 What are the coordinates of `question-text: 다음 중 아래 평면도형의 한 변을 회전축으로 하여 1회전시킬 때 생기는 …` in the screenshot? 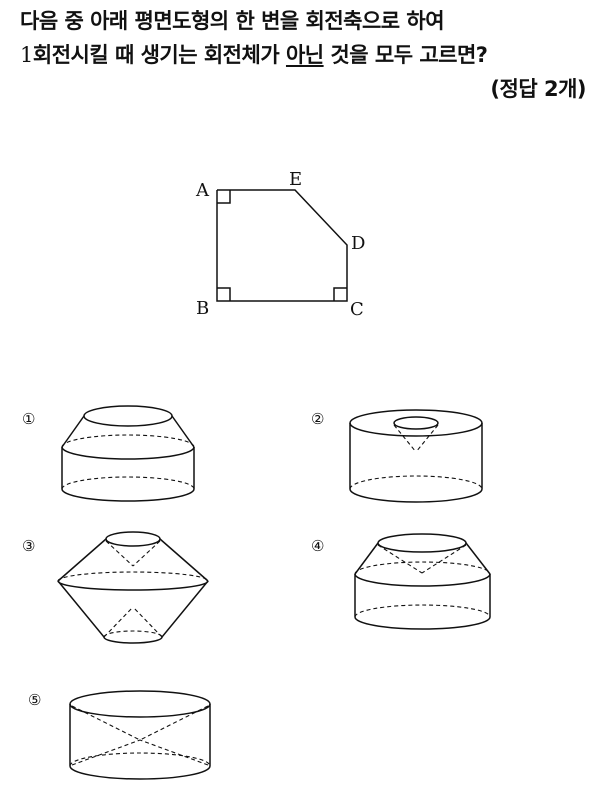 It's located at (305, 55).